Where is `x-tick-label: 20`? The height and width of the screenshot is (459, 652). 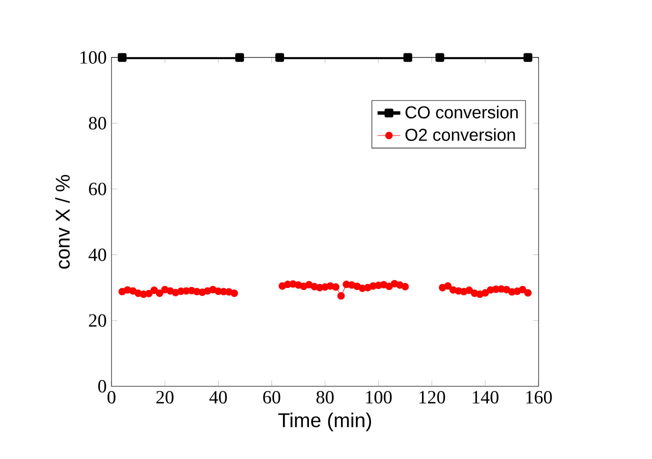
x-tick-label: 20 is located at coordinates (165, 397).